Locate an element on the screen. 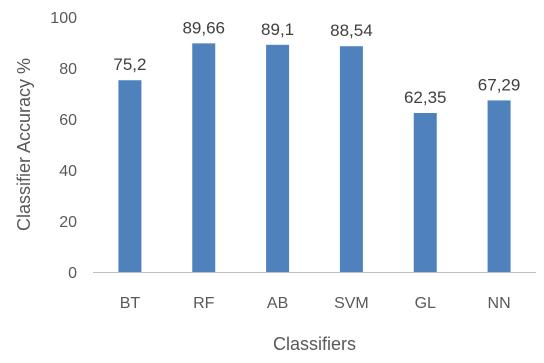 The height and width of the screenshot is (363, 544). bar-bt is located at coordinates (130, 176).